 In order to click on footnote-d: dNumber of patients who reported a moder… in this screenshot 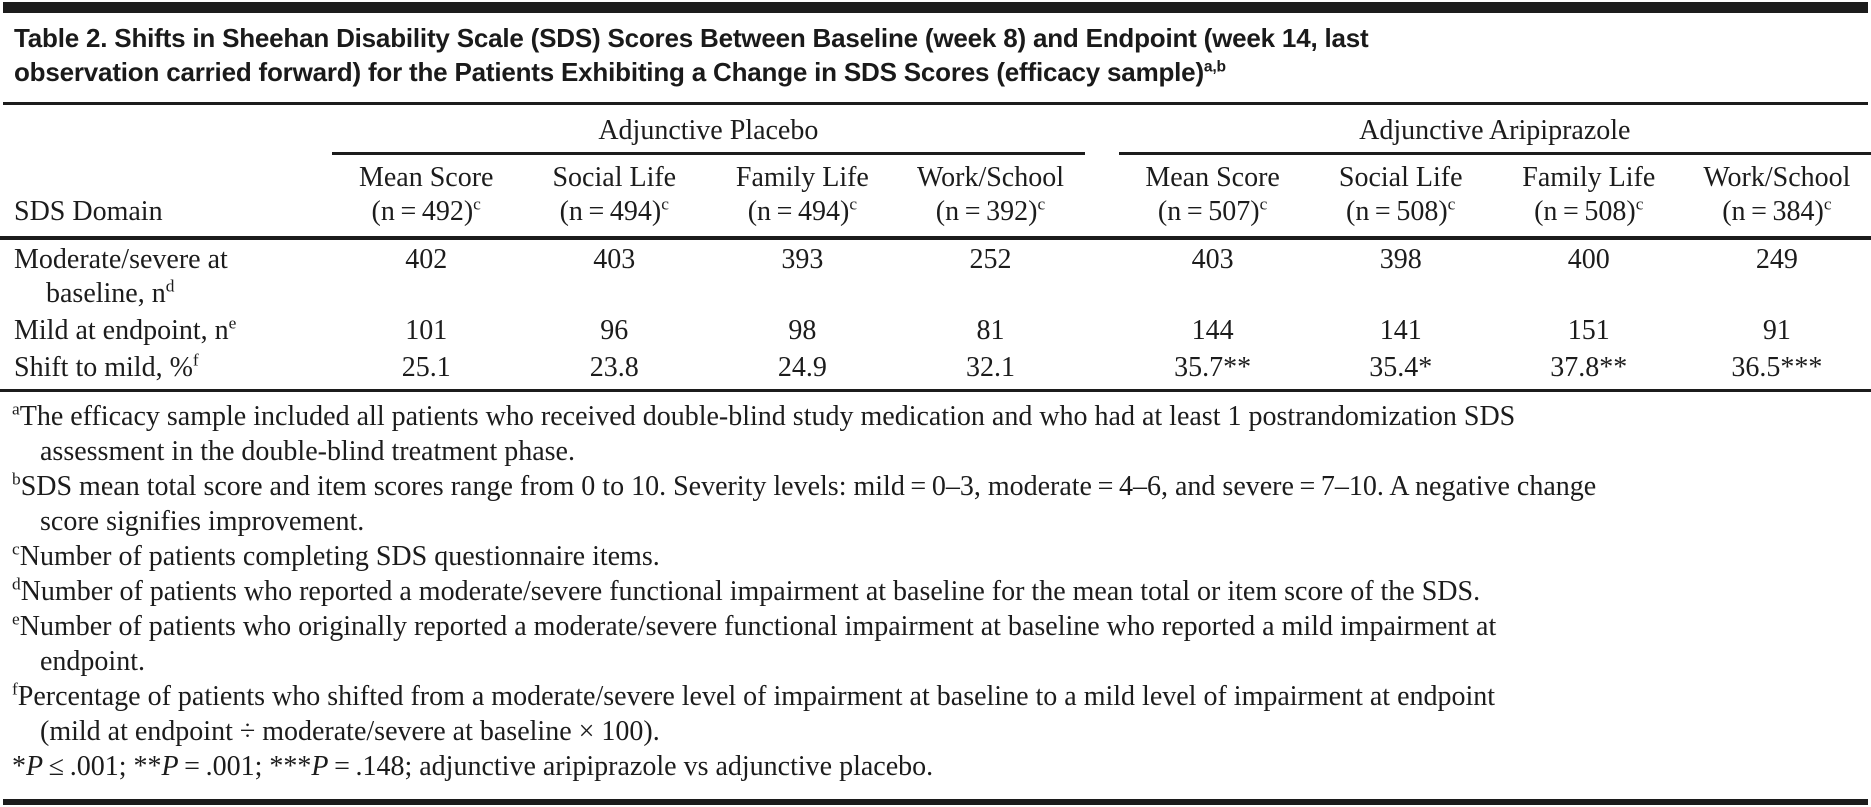, I will do `click(746, 590)`.